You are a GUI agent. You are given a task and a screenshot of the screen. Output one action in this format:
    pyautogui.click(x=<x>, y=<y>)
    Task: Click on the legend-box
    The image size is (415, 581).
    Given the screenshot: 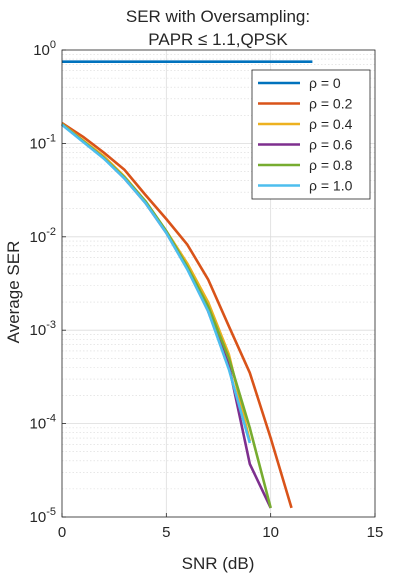 What is the action you would take?
    pyautogui.click(x=311, y=134)
    